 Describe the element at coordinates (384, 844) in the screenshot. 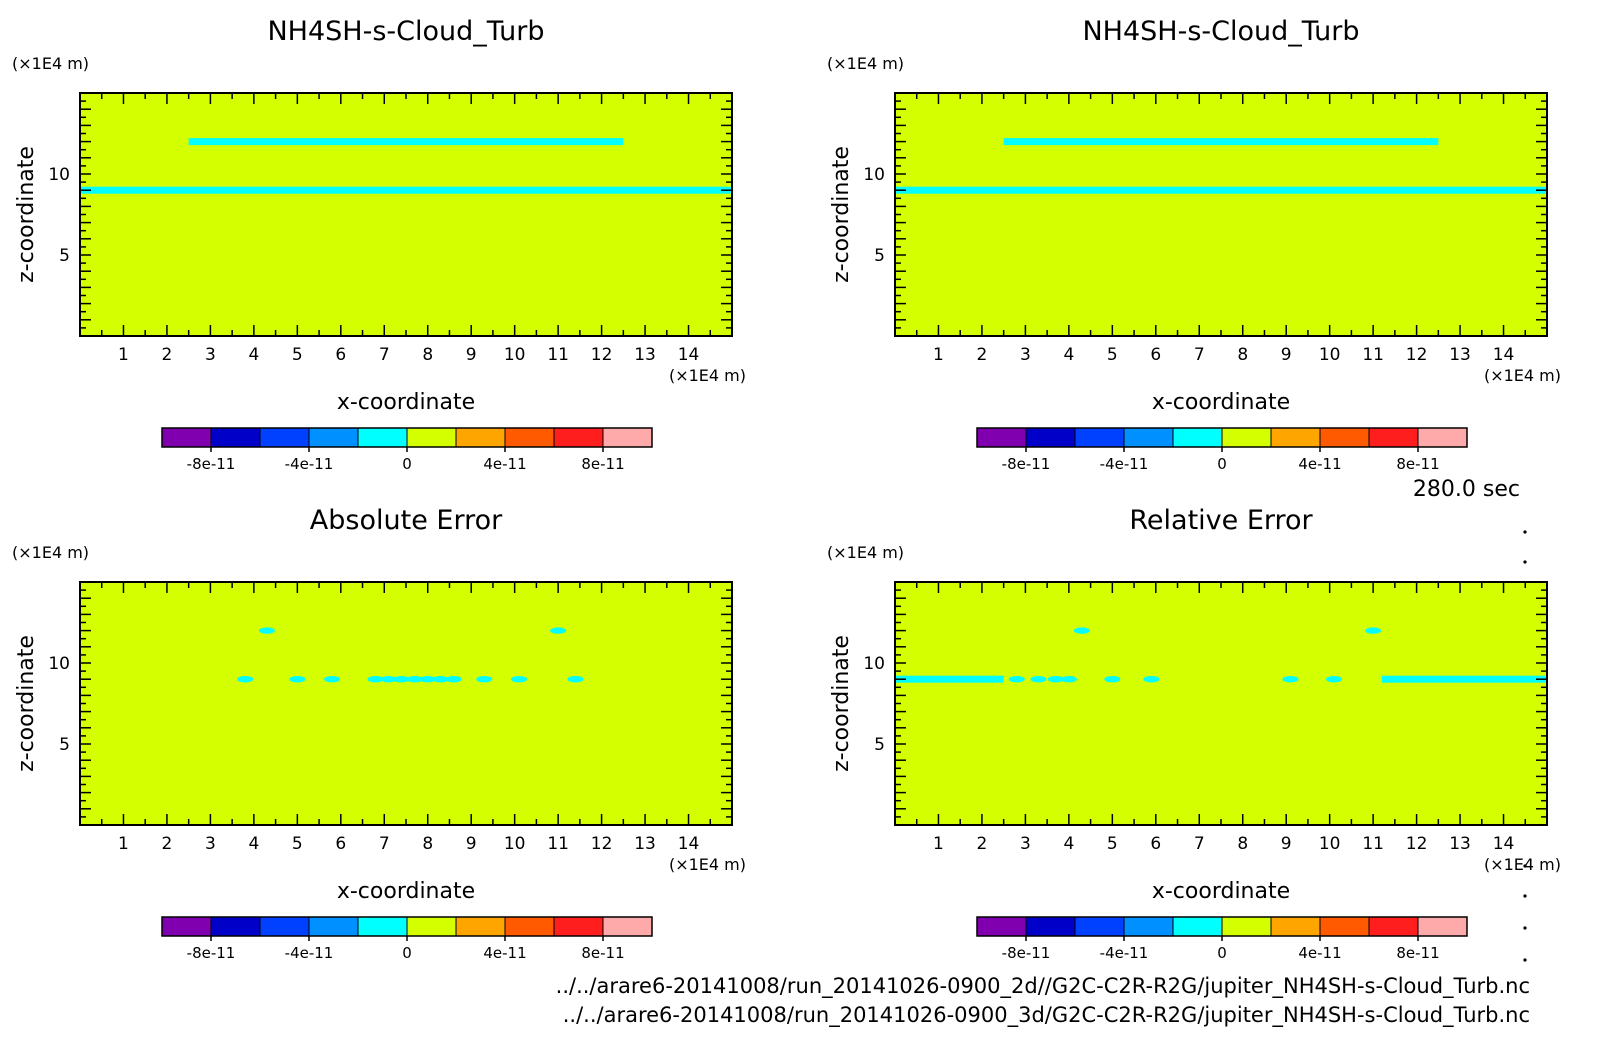

I see `x-tick-label: 7` at that location.